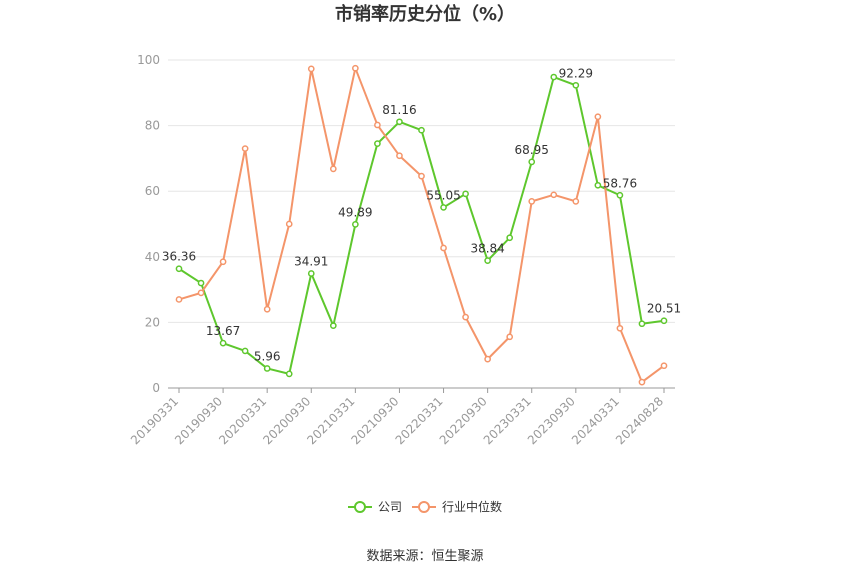  Describe the element at coordinates (424, 556) in the screenshot. I see `source-note: 数据来源：恒生聚源` at that location.